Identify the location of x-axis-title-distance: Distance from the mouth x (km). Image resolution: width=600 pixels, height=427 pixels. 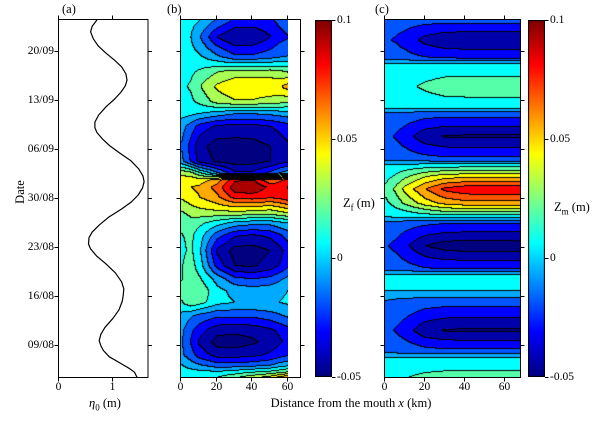
(351, 403).